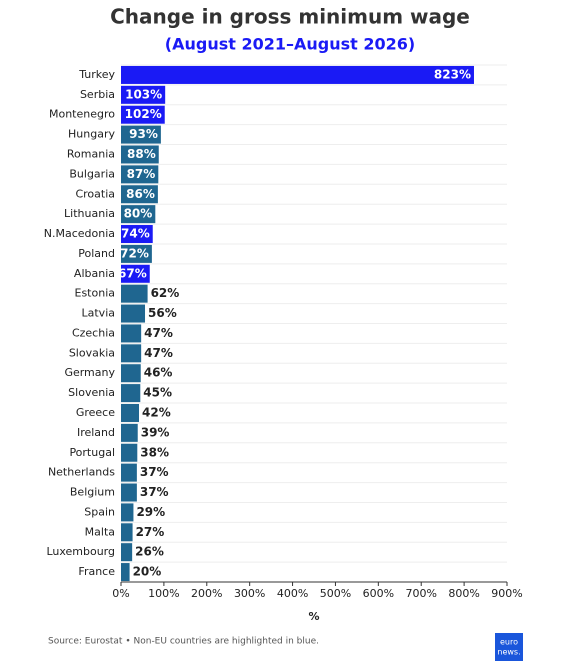 The width and height of the screenshot is (580, 672). Describe the element at coordinates (99, 511) in the screenshot. I see `y-tick-label: Spain` at that location.